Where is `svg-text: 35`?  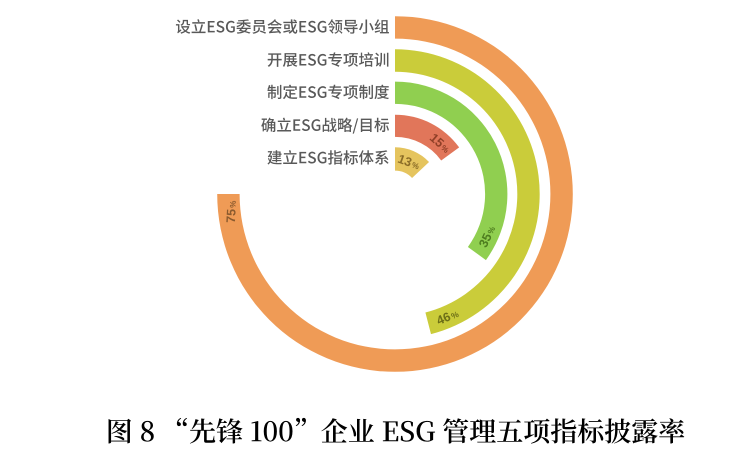 svg-text: 35 is located at coordinates (485, 240).